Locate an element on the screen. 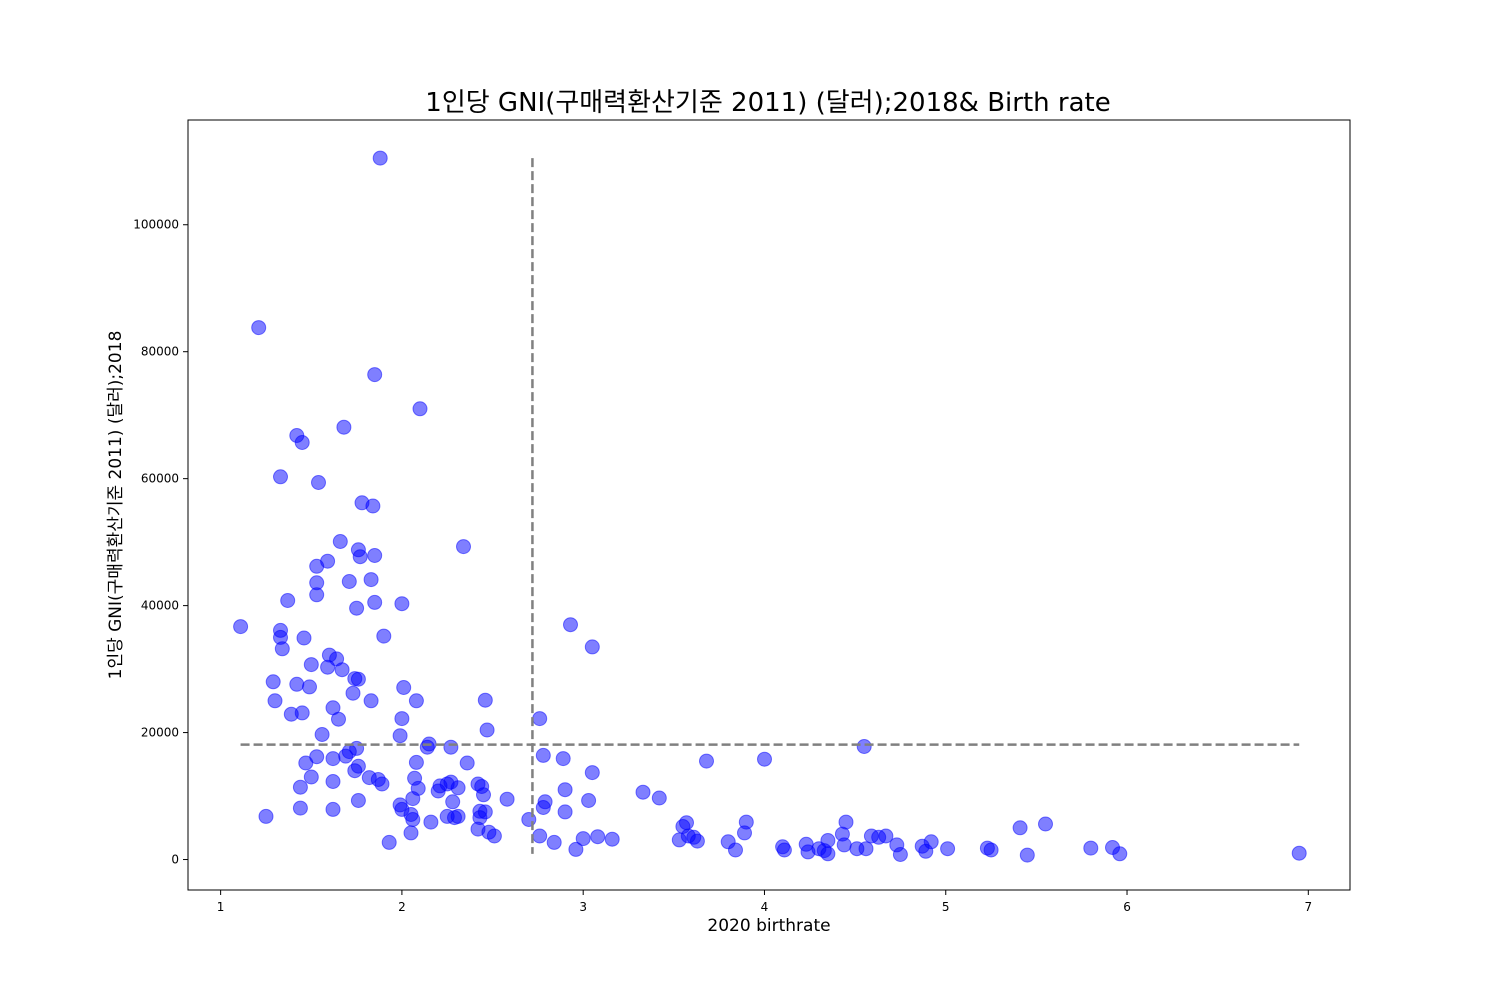  x-tick-label: 2 is located at coordinates (402, 907).